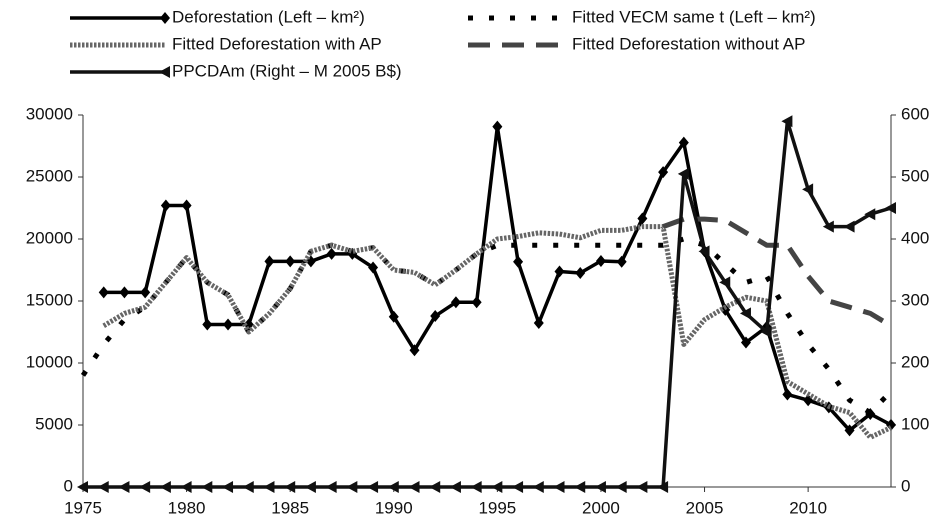 This screenshot has width=941, height=524. Describe the element at coordinates (49, 237) in the screenshot. I see `y-tick-label: 20000` at that location.